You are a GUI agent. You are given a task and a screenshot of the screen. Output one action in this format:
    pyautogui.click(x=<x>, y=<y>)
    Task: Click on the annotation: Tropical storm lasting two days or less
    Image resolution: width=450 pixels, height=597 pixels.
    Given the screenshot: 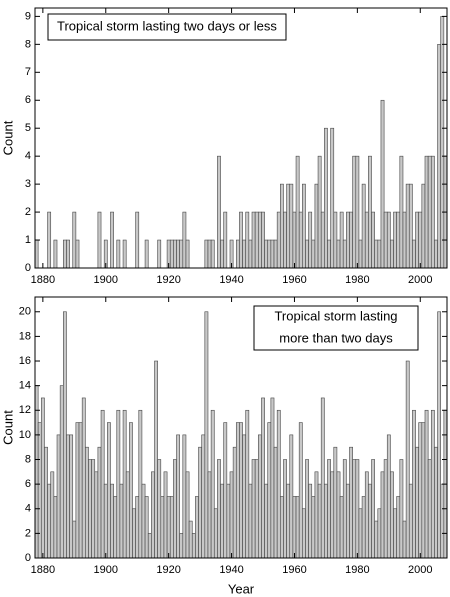 What is the action you would take?
    pyautogui.click(x=167, y=25)
    